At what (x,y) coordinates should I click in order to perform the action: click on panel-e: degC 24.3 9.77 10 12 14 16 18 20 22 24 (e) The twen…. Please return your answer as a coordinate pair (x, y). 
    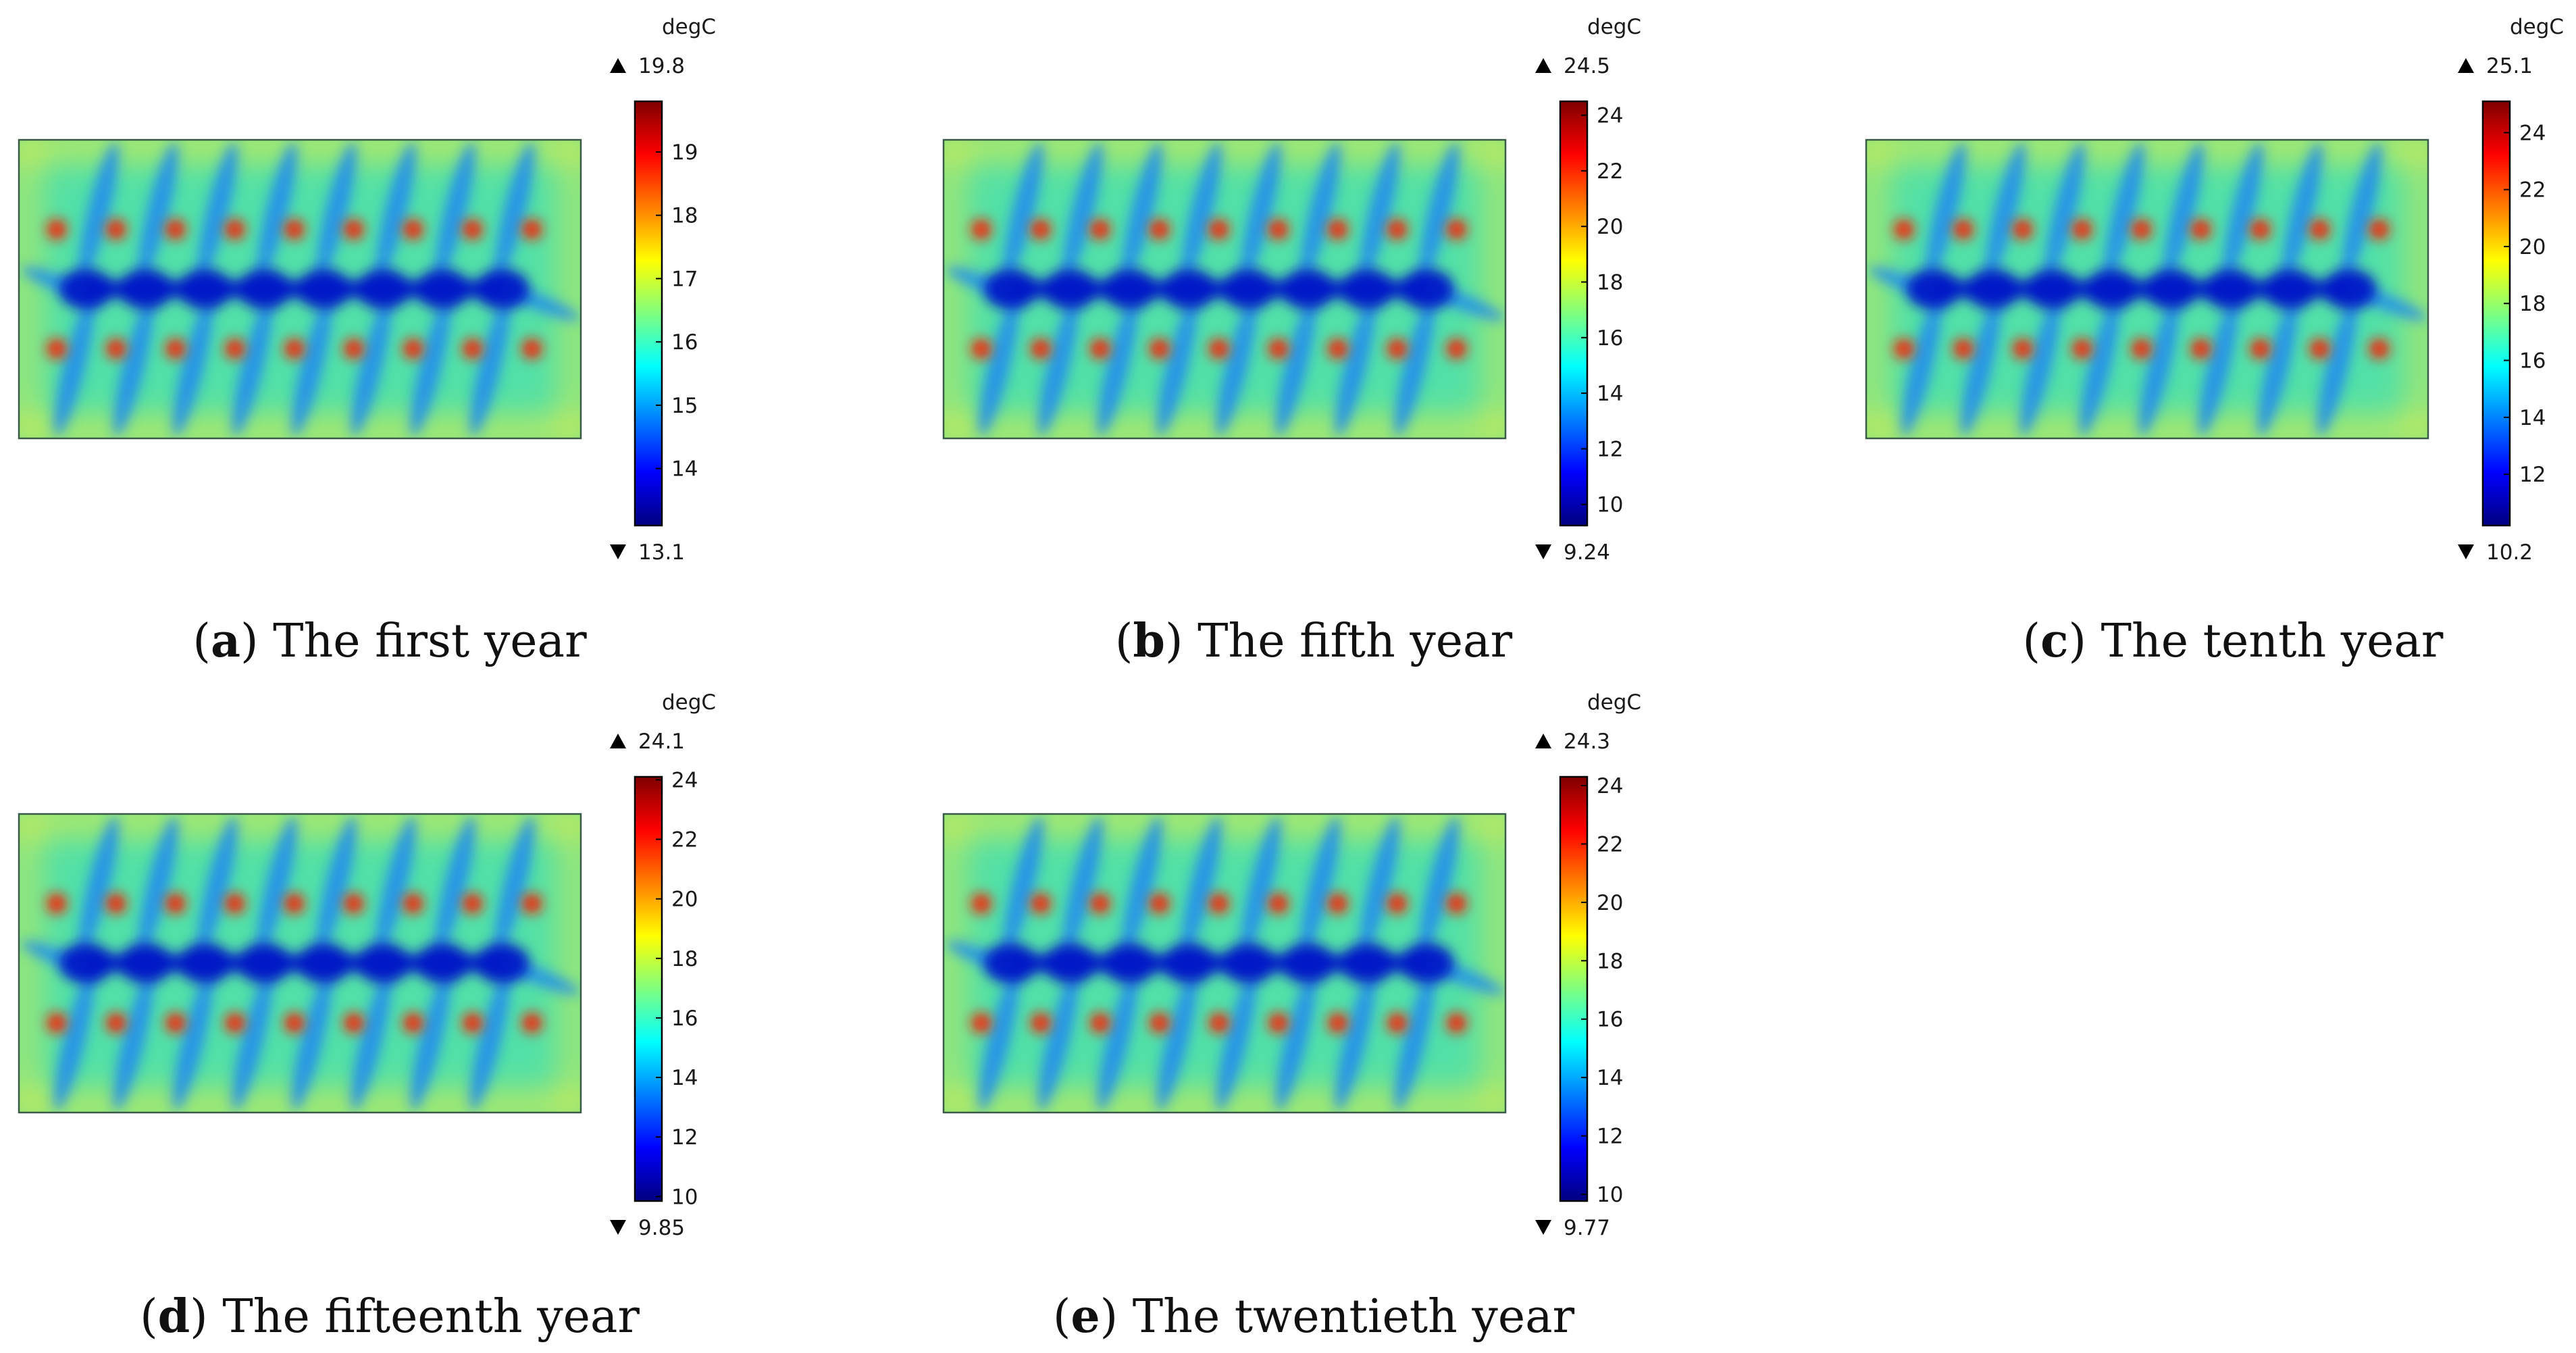
    Looking at the image, I should click on (1291, 1017).